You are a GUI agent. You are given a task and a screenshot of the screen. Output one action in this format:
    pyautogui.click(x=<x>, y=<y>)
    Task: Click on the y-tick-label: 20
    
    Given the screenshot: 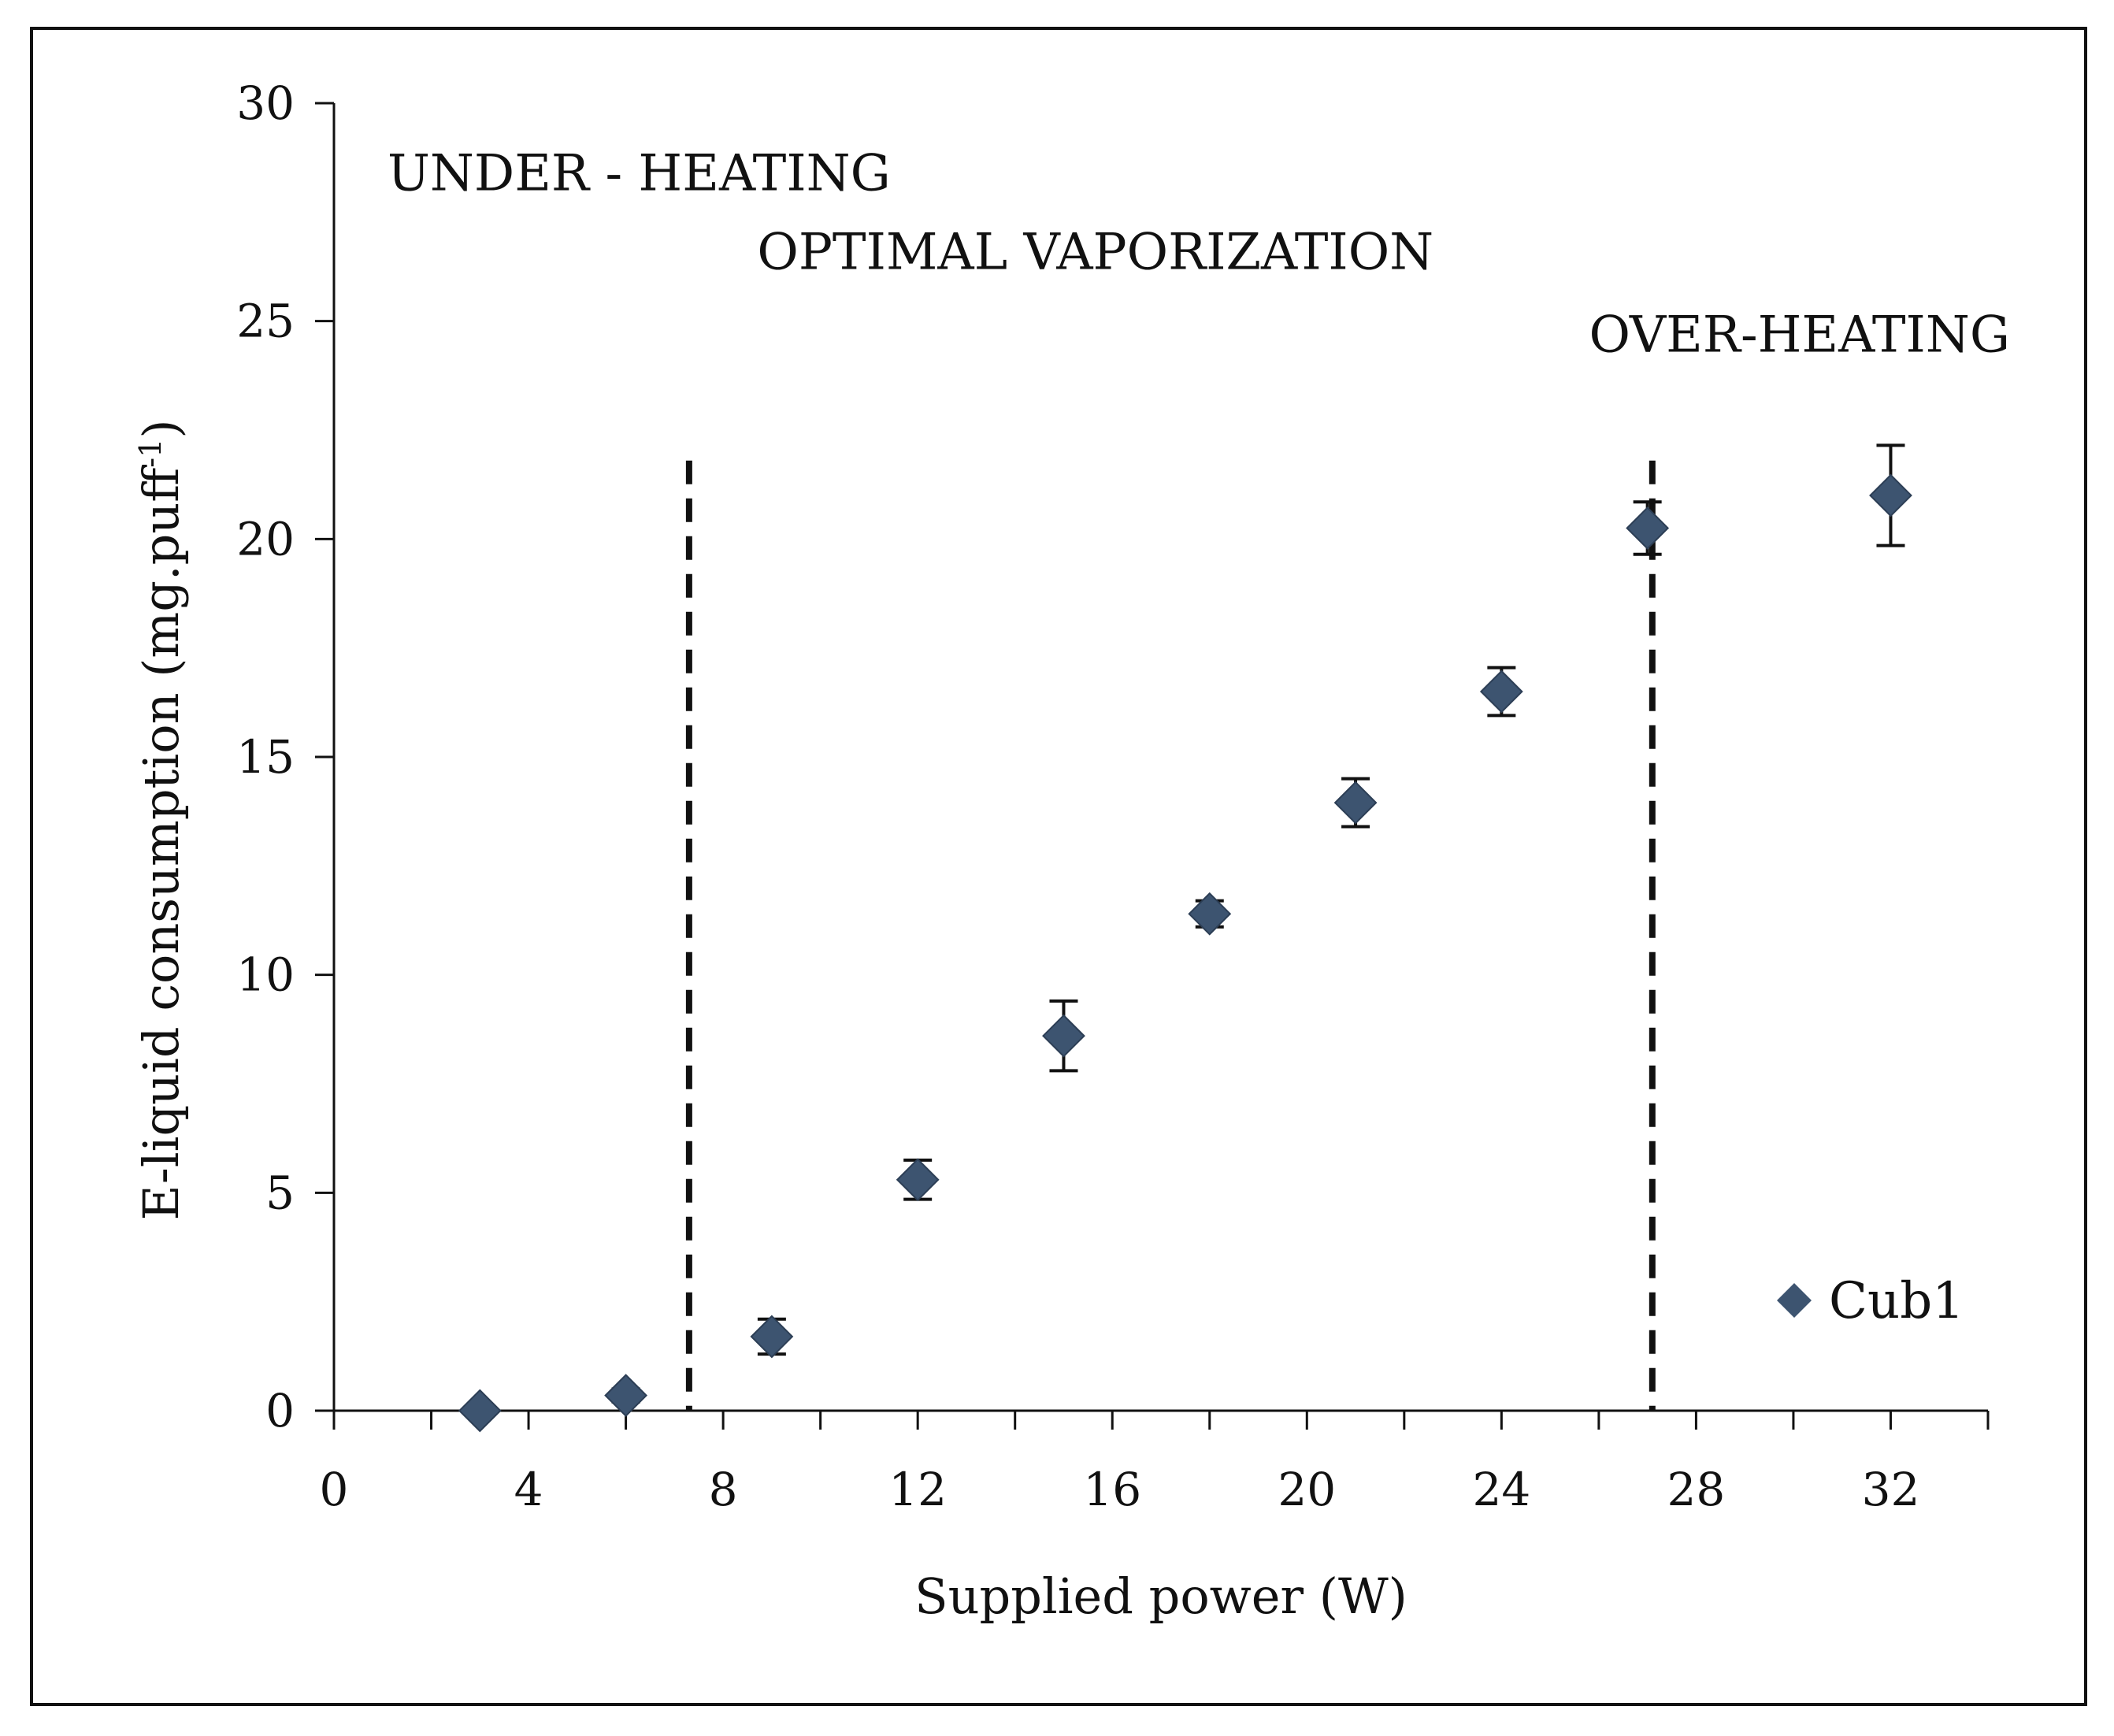 What is the action you would take?
    pyautogui.click(x=266, y=539)
    